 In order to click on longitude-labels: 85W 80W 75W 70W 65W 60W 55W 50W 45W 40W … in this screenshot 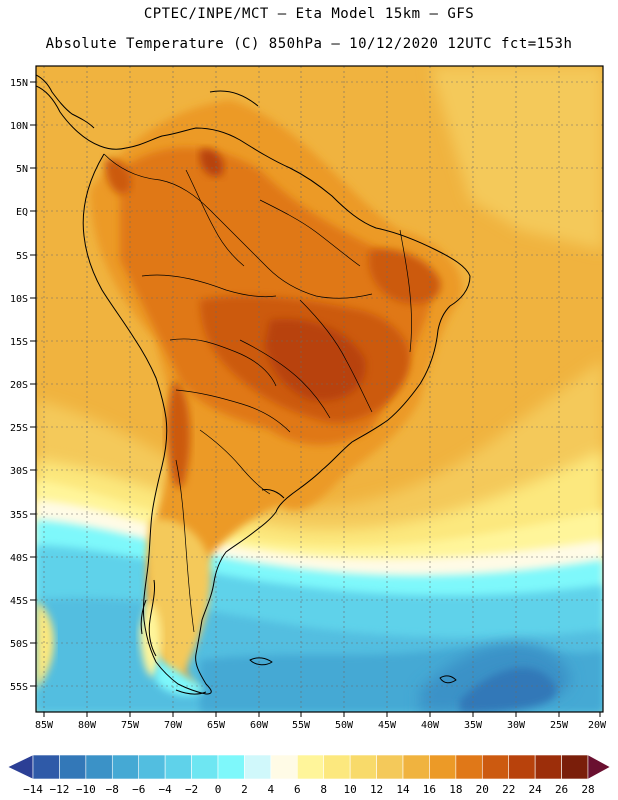, I will do `click(321, 725)`.